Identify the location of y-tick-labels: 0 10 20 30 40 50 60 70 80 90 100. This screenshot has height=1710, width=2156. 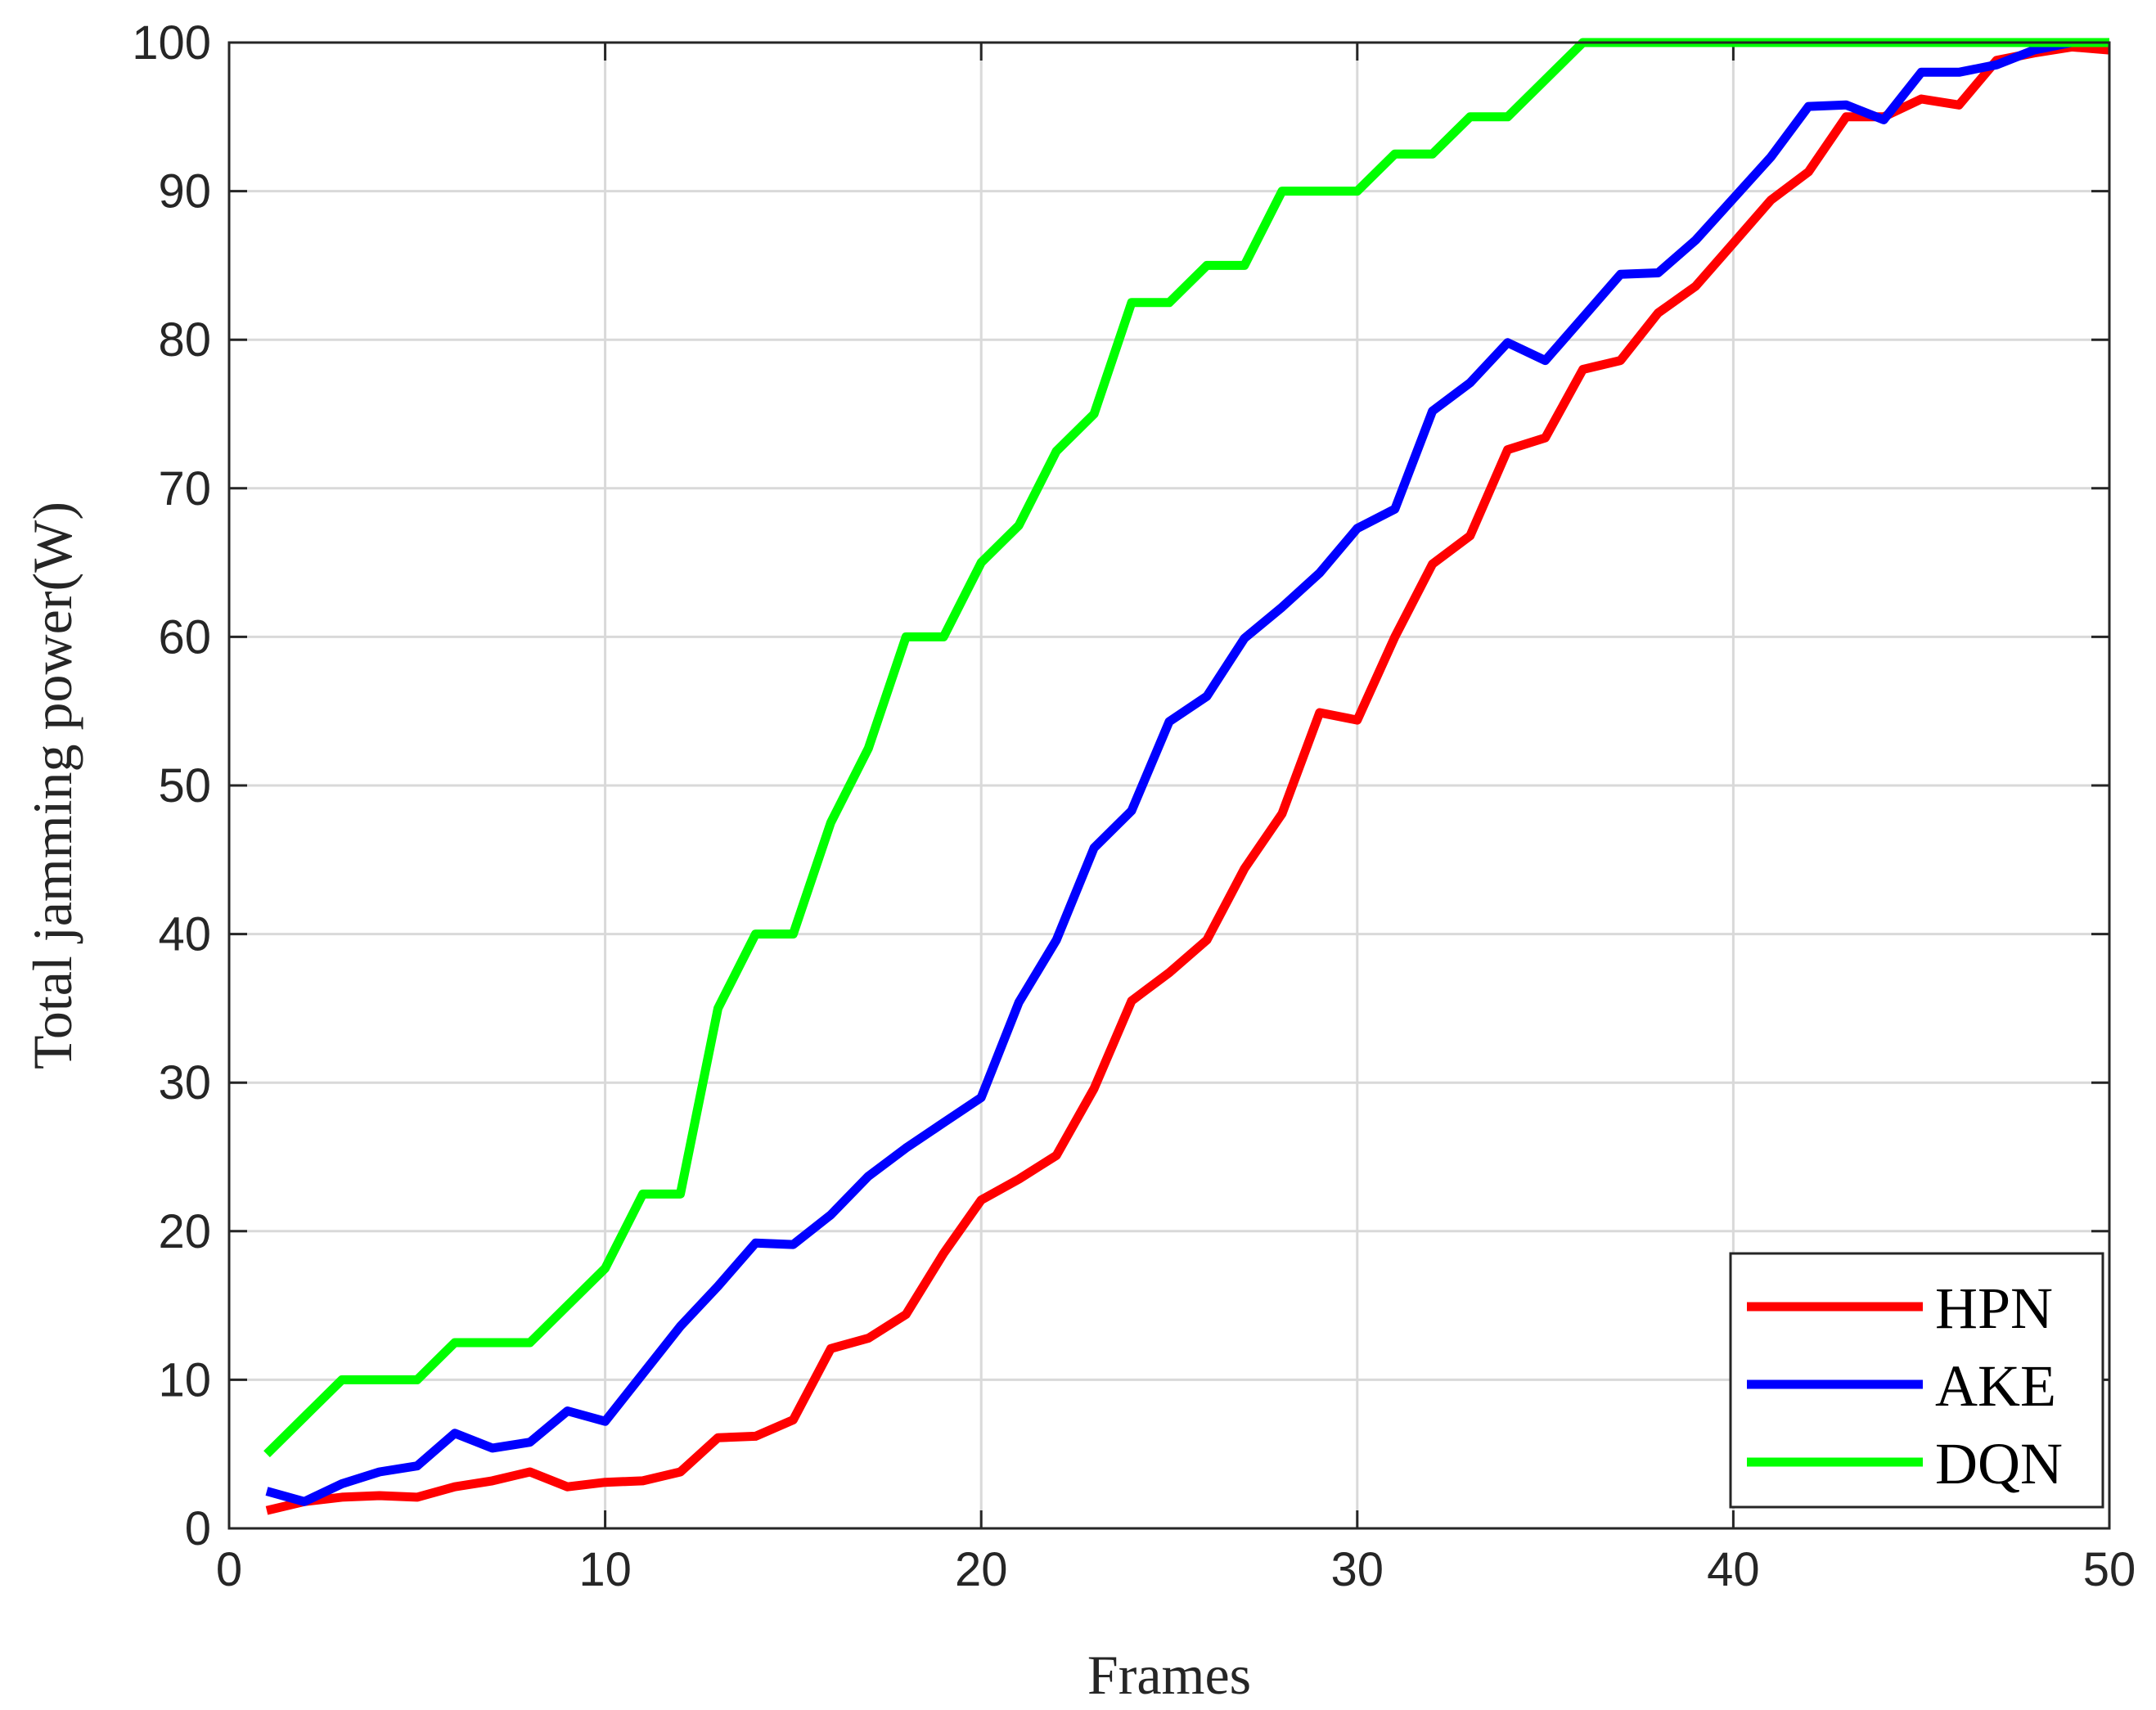
(172, 786).